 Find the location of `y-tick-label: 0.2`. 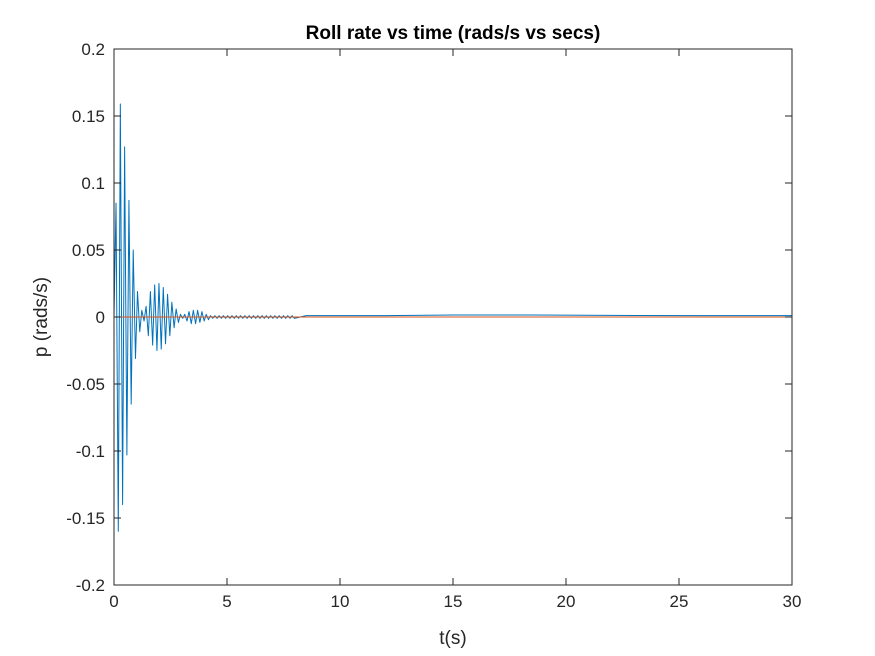

y-tick-label: 0.2 is located at coordinates (93, 49).